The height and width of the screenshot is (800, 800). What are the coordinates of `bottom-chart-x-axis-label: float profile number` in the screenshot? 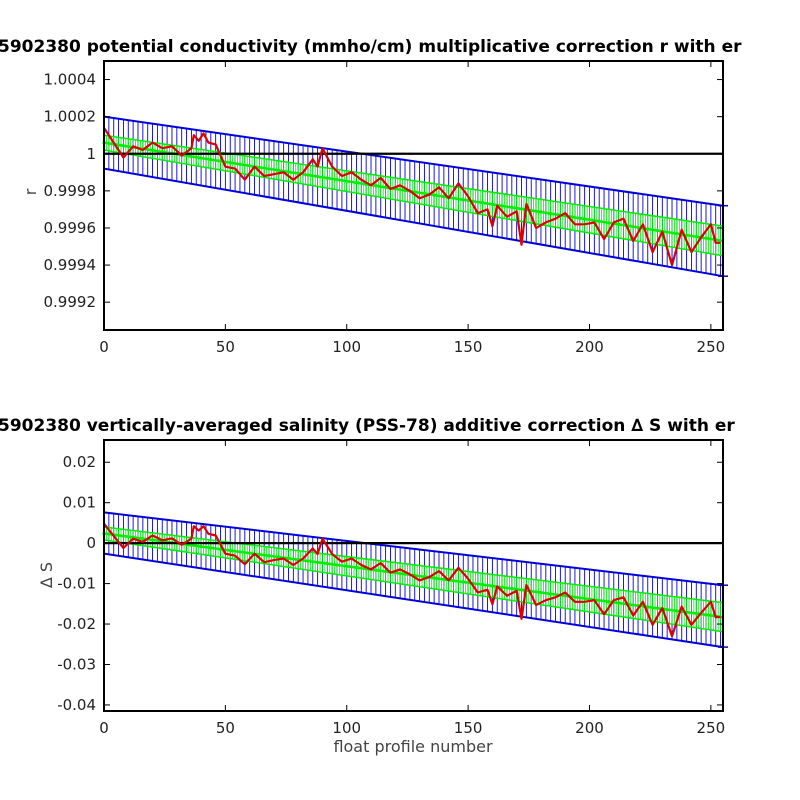 It's located at (413, 746).